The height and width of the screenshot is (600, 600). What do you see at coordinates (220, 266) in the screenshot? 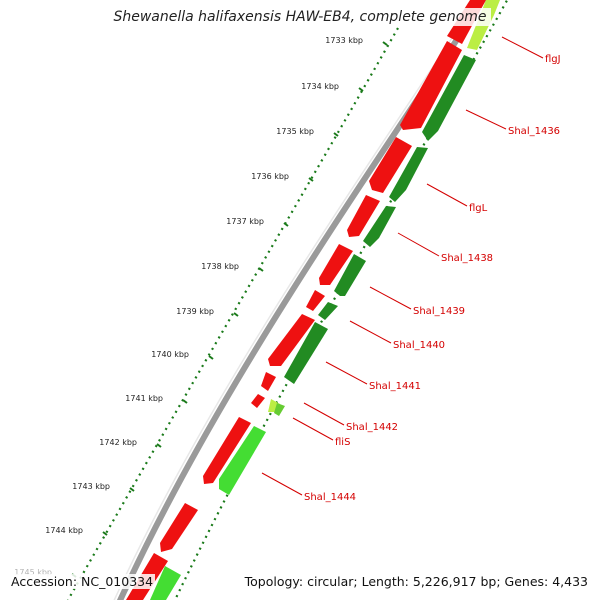
I see `kbp-tick-label: 1738 kbp` at bounding box center [220, 266].